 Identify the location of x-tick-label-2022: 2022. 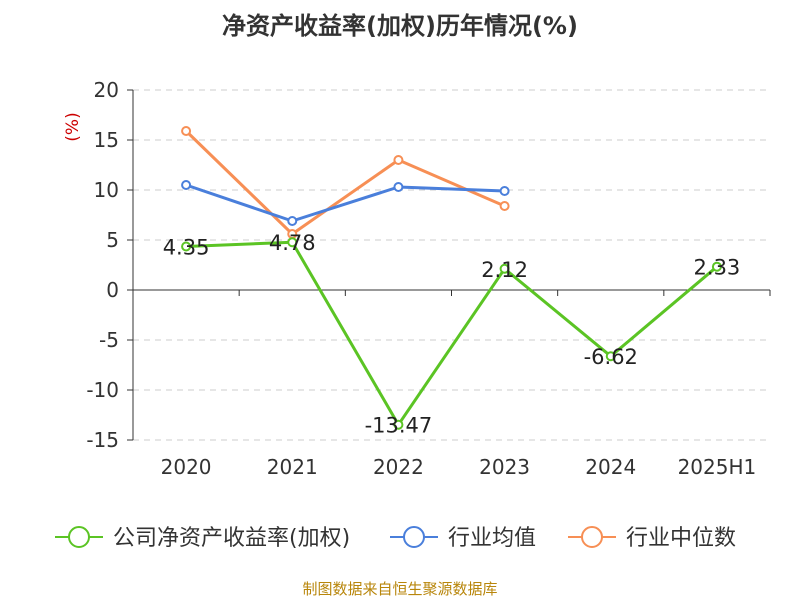
(398, 467).